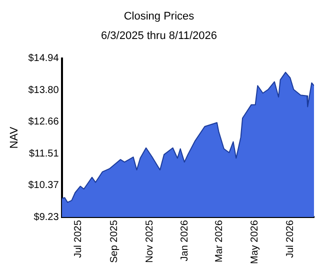  What do you see at coordinates (78, 239) in the screenshot?
I see `x-tick-label: Jul 2025` at bounding box center [78, 239].